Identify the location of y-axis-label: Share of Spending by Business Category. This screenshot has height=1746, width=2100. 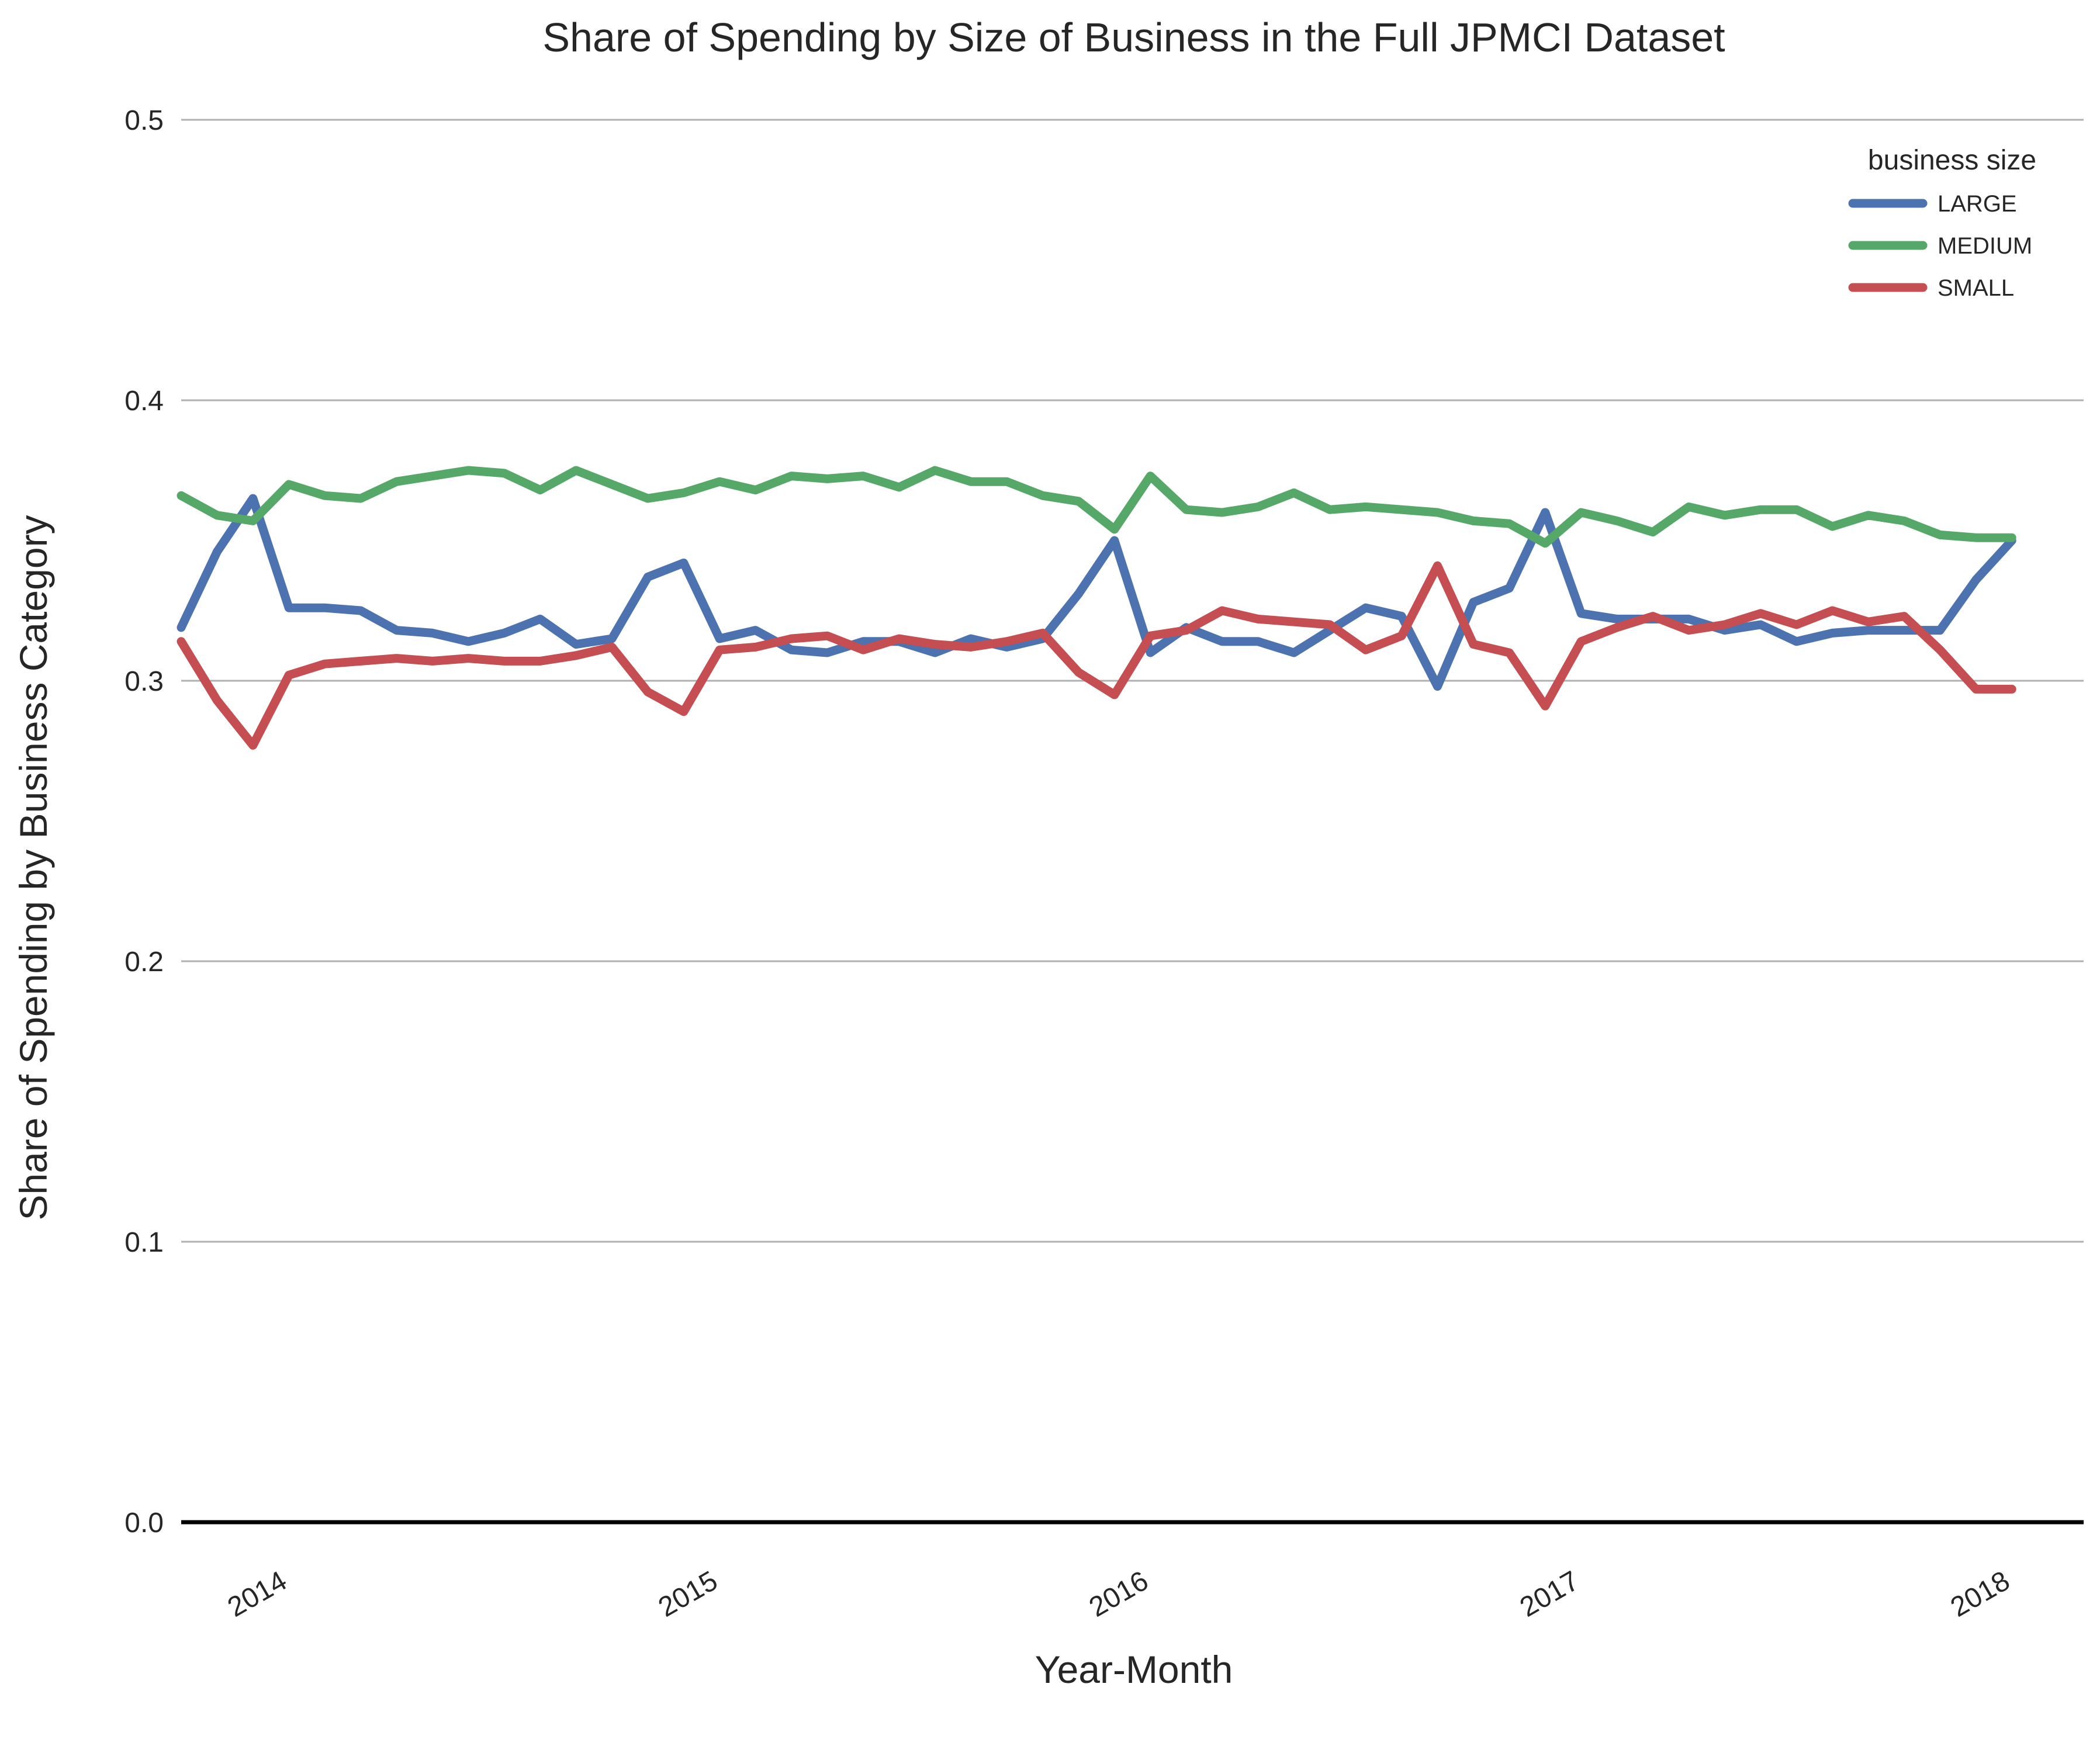
(33, 867).